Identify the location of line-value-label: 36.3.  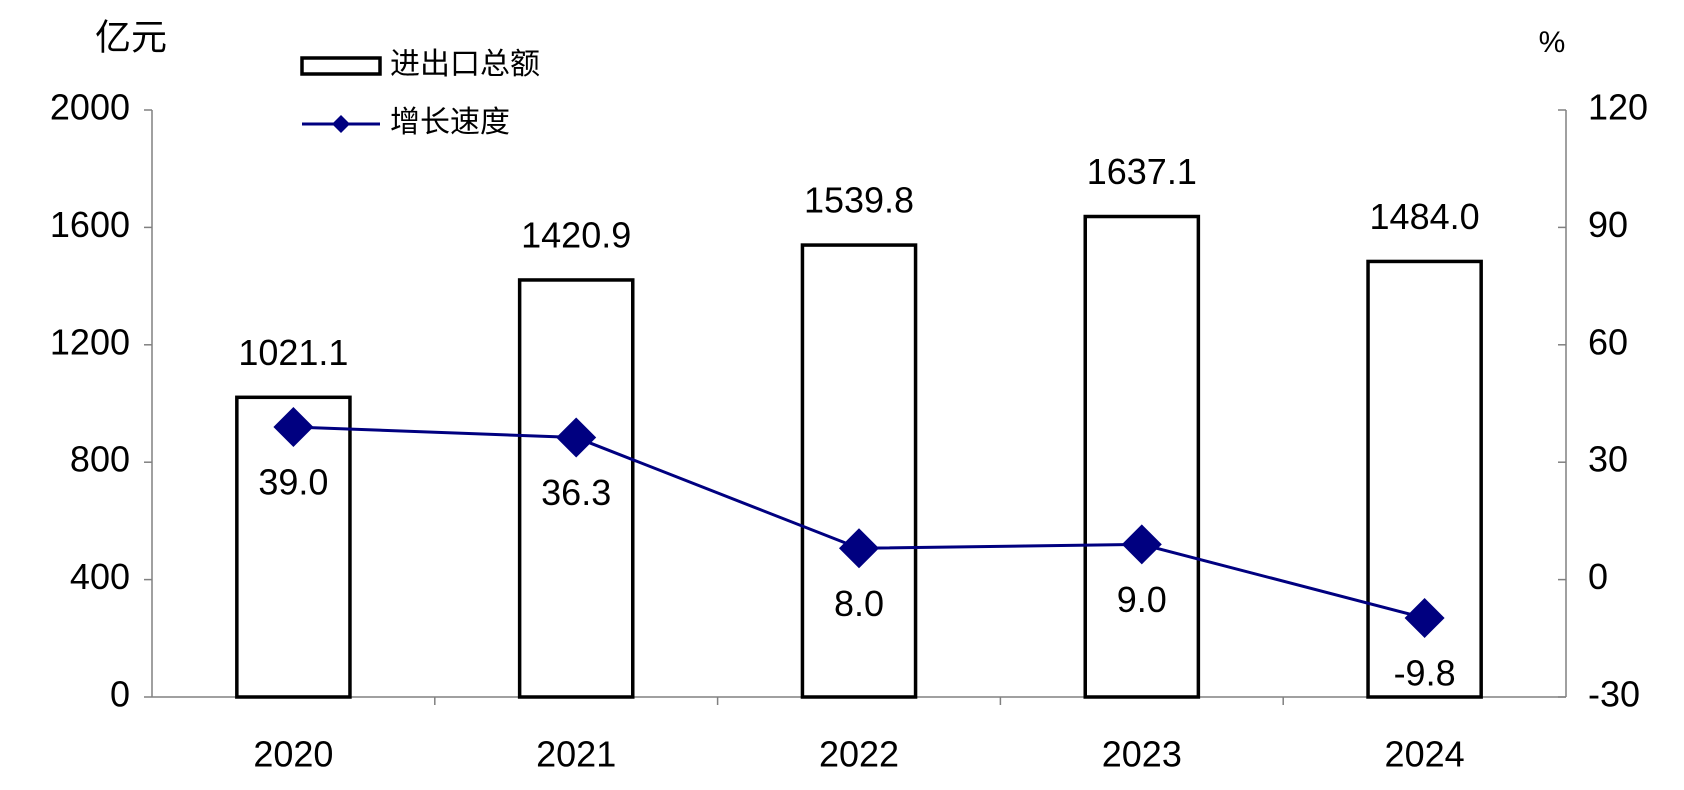
(576, 492).